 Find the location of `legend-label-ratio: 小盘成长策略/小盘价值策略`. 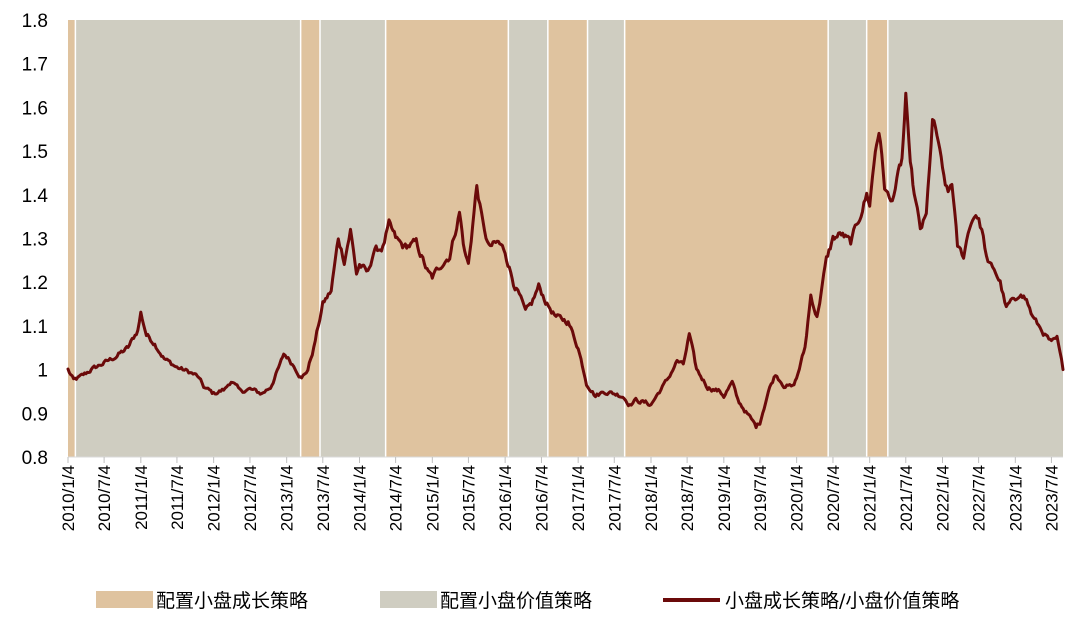

legend-label-ratio: 小盘成长策略/小盘价值策略 is located at coordinates (842, 601).